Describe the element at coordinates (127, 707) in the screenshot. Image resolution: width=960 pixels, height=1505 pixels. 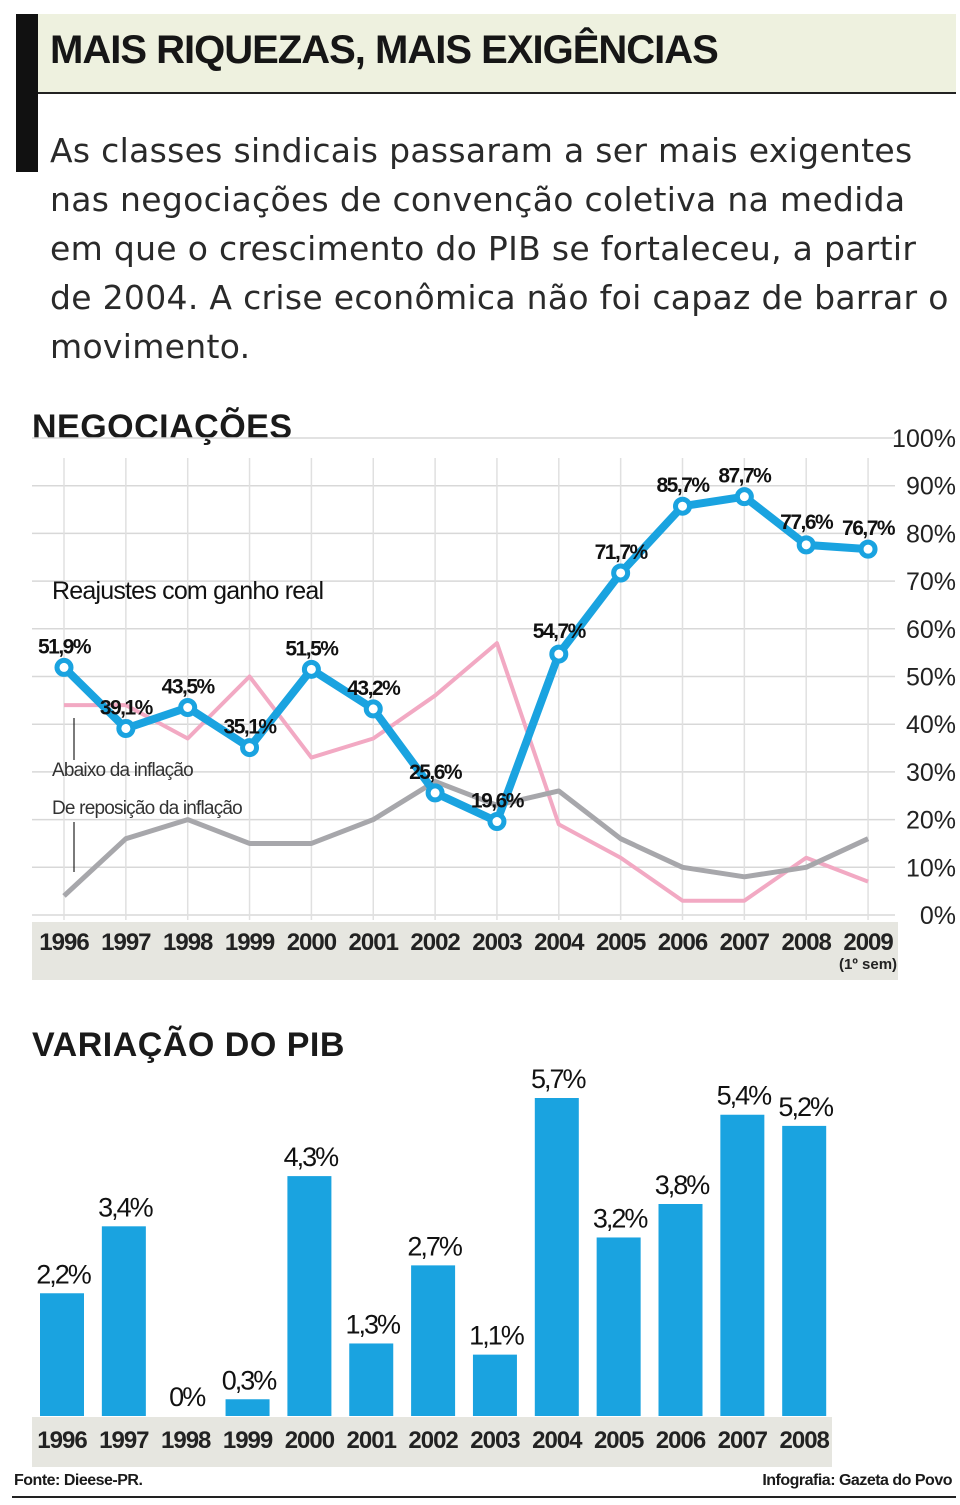
I see `data-label: 39,1%` at that location.